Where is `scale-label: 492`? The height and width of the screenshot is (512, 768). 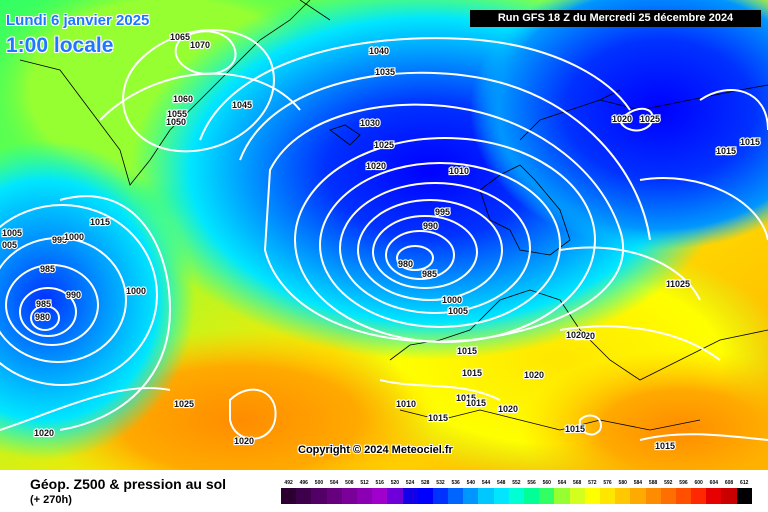 scale-label: 492 is located at coordinates (288, 483).